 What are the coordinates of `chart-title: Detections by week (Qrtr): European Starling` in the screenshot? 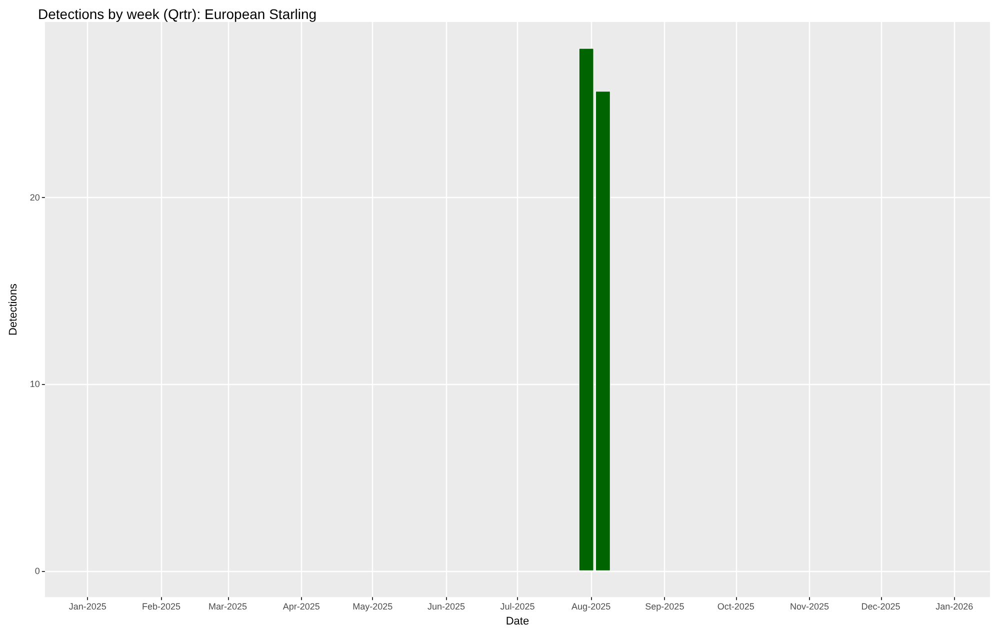 It's located at (177, 14).